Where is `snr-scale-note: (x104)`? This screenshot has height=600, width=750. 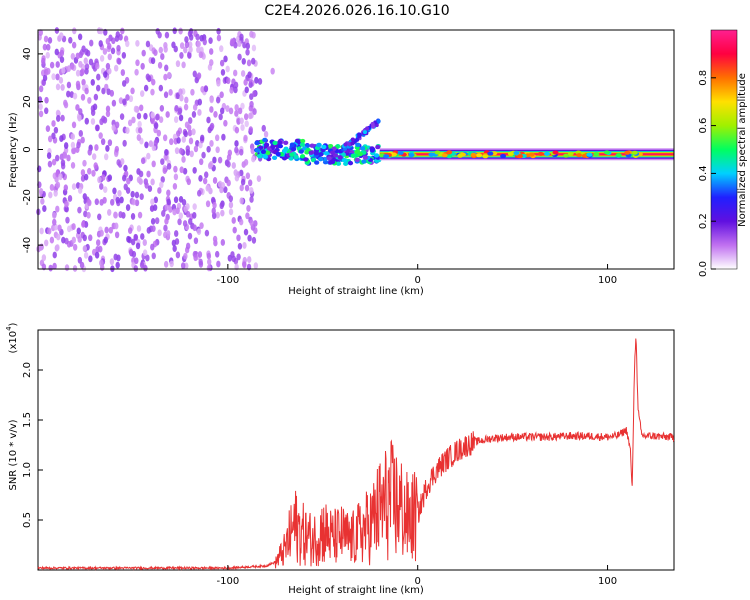 snr-scale-note: (x104) is located at coordinates (12, 337).